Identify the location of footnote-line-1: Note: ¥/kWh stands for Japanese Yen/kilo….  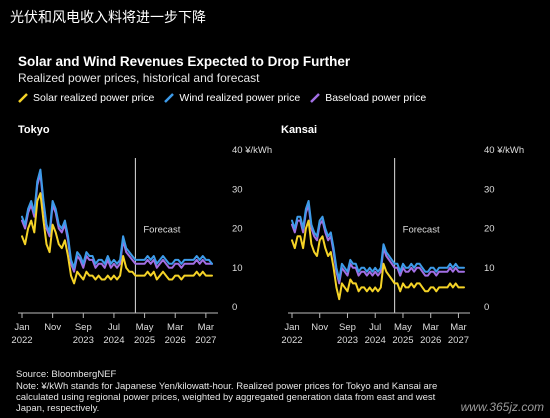
(227, 386).